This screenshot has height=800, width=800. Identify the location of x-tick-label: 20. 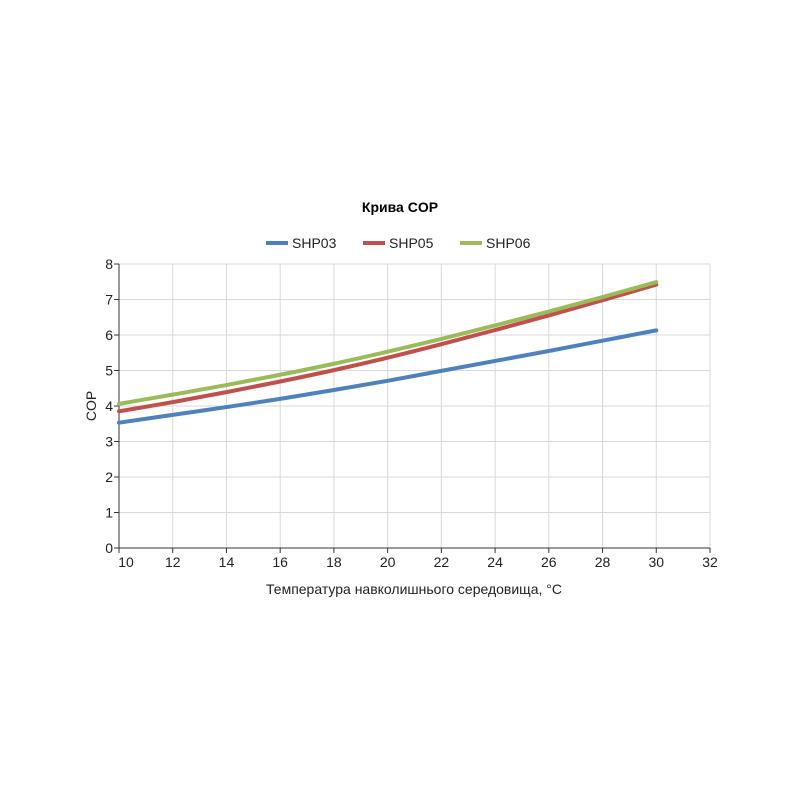
(388, 562).